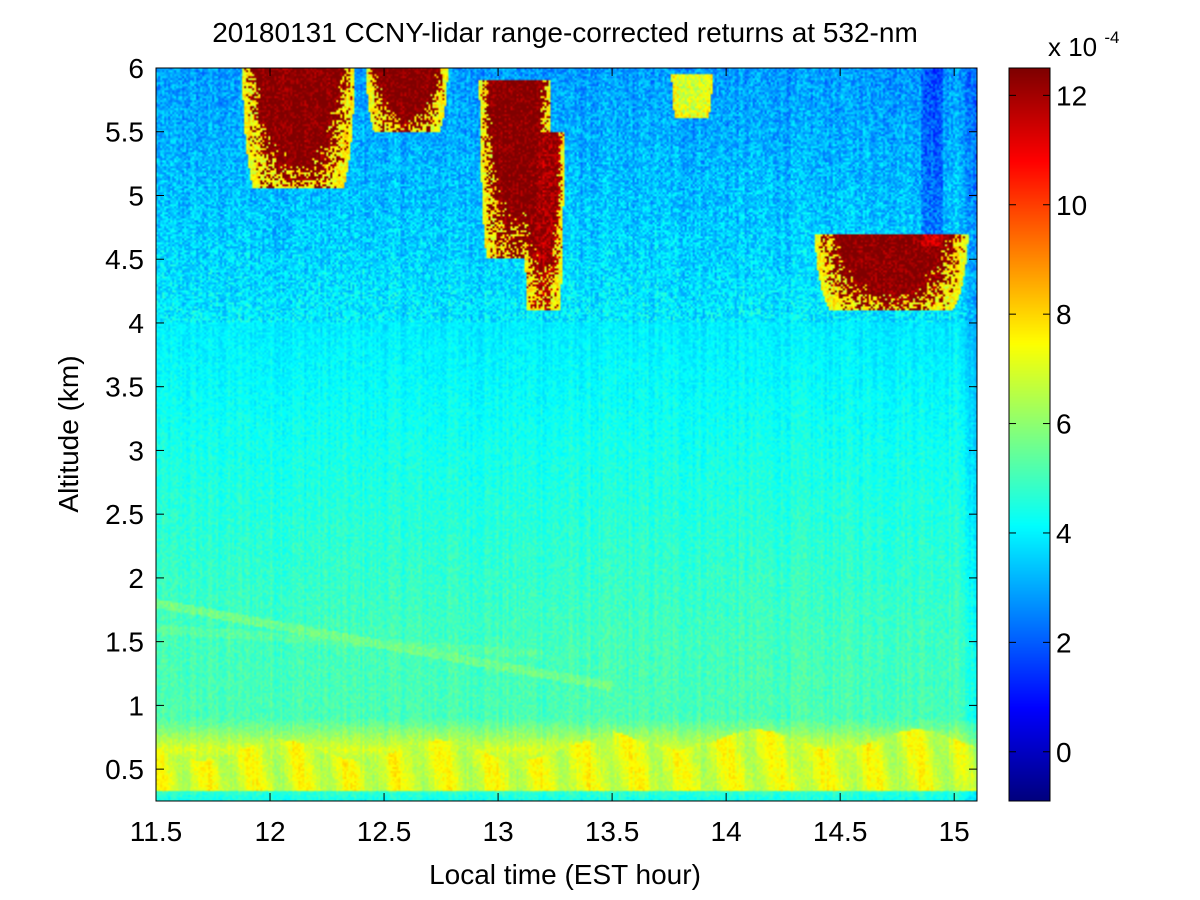  Describe the element at coordinates (136, 195) in the screenshot. I see `y-tick-label: 5` at that location.